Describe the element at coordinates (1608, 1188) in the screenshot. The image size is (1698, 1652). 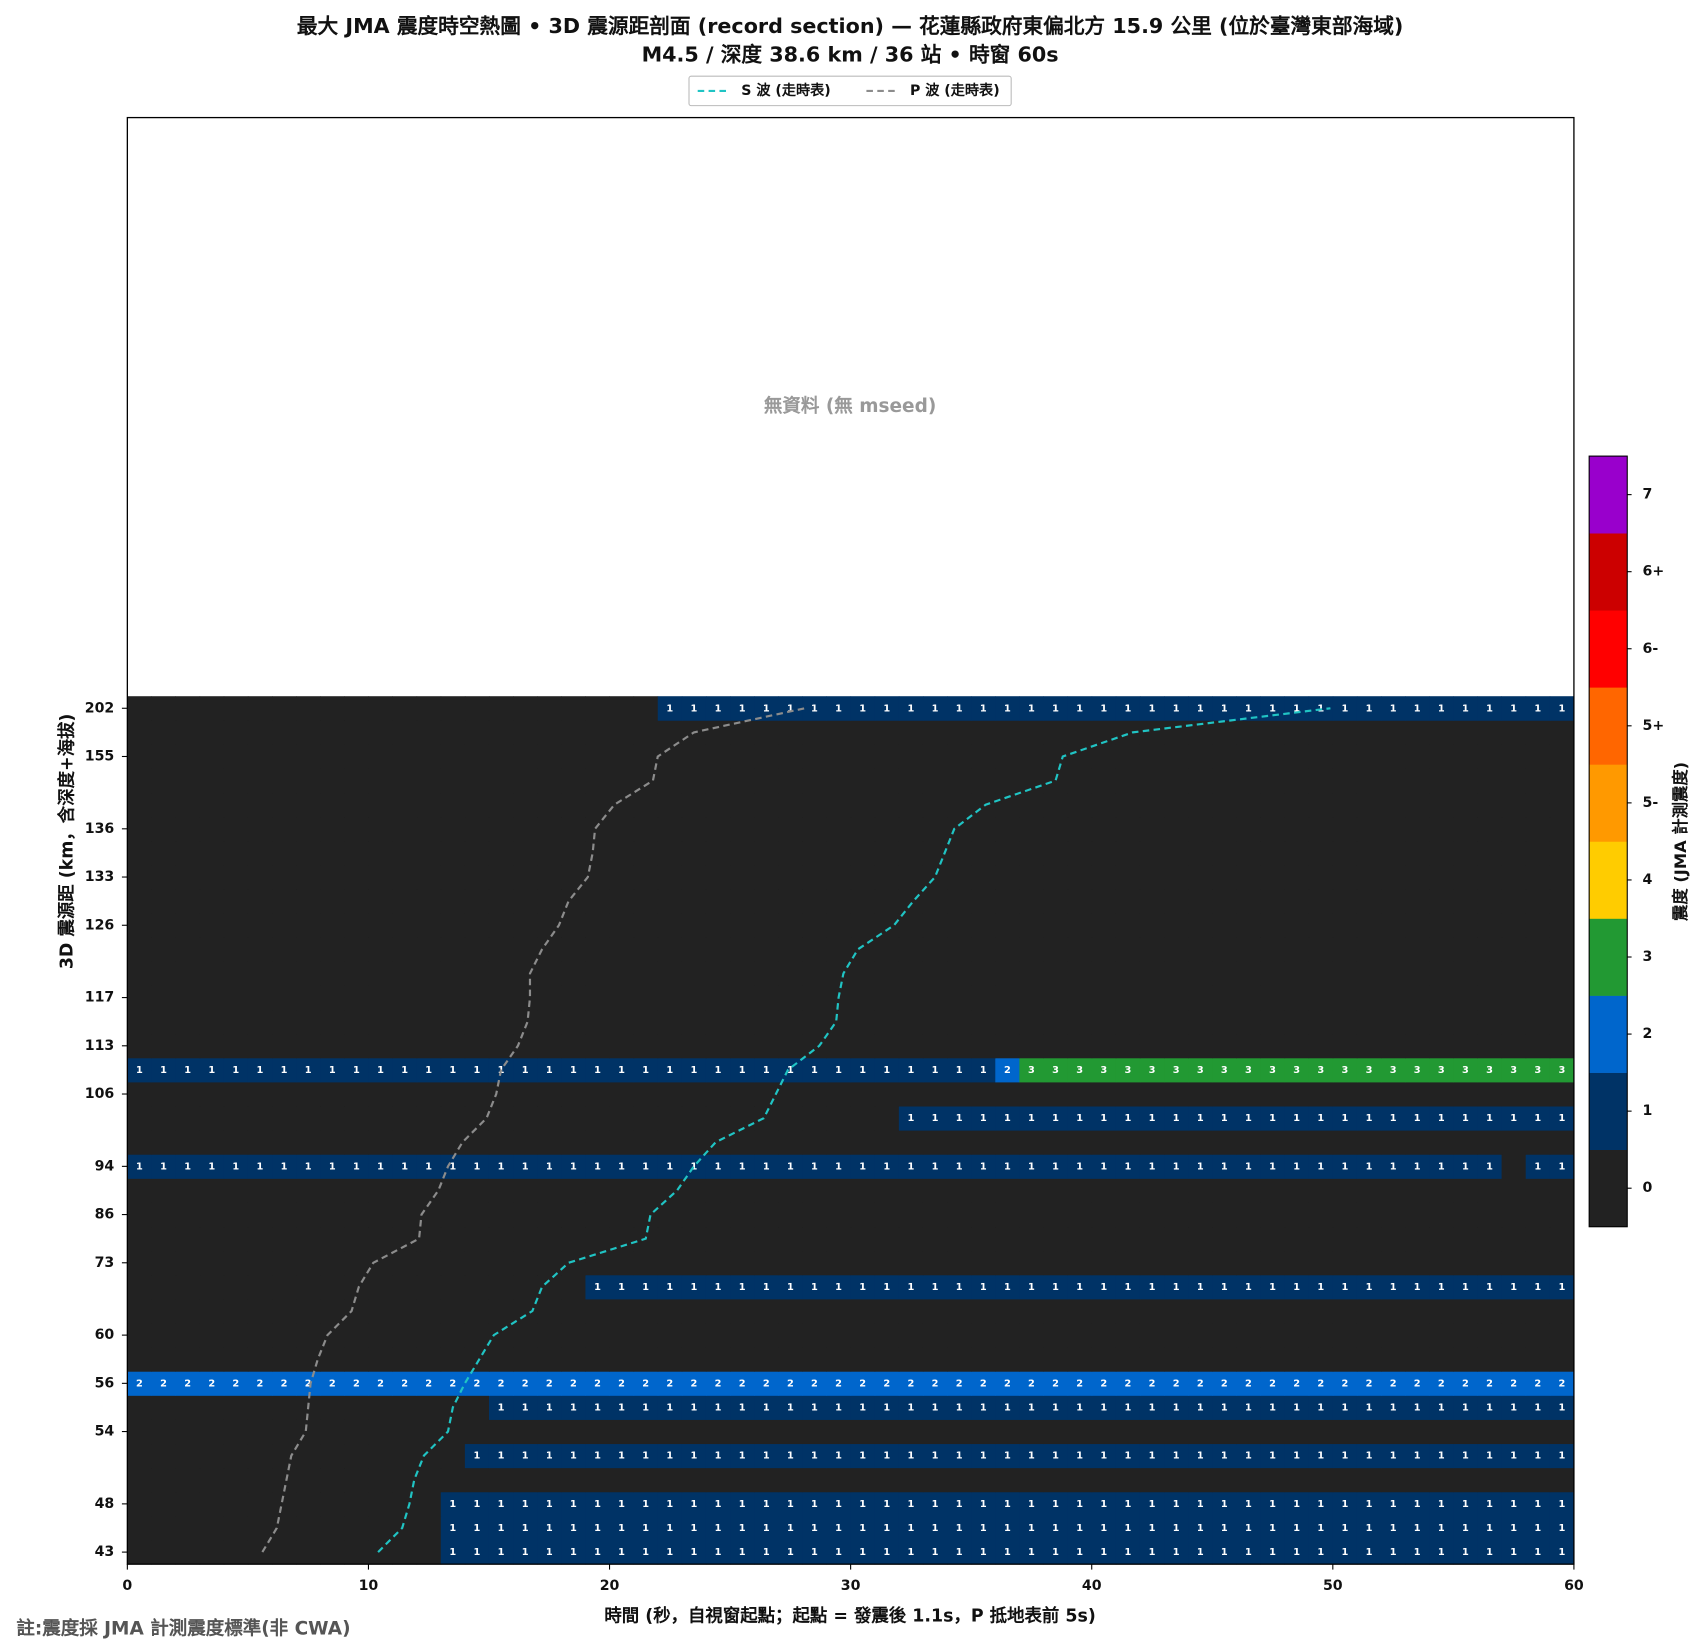
I see `colorbar-swatch` at that location.